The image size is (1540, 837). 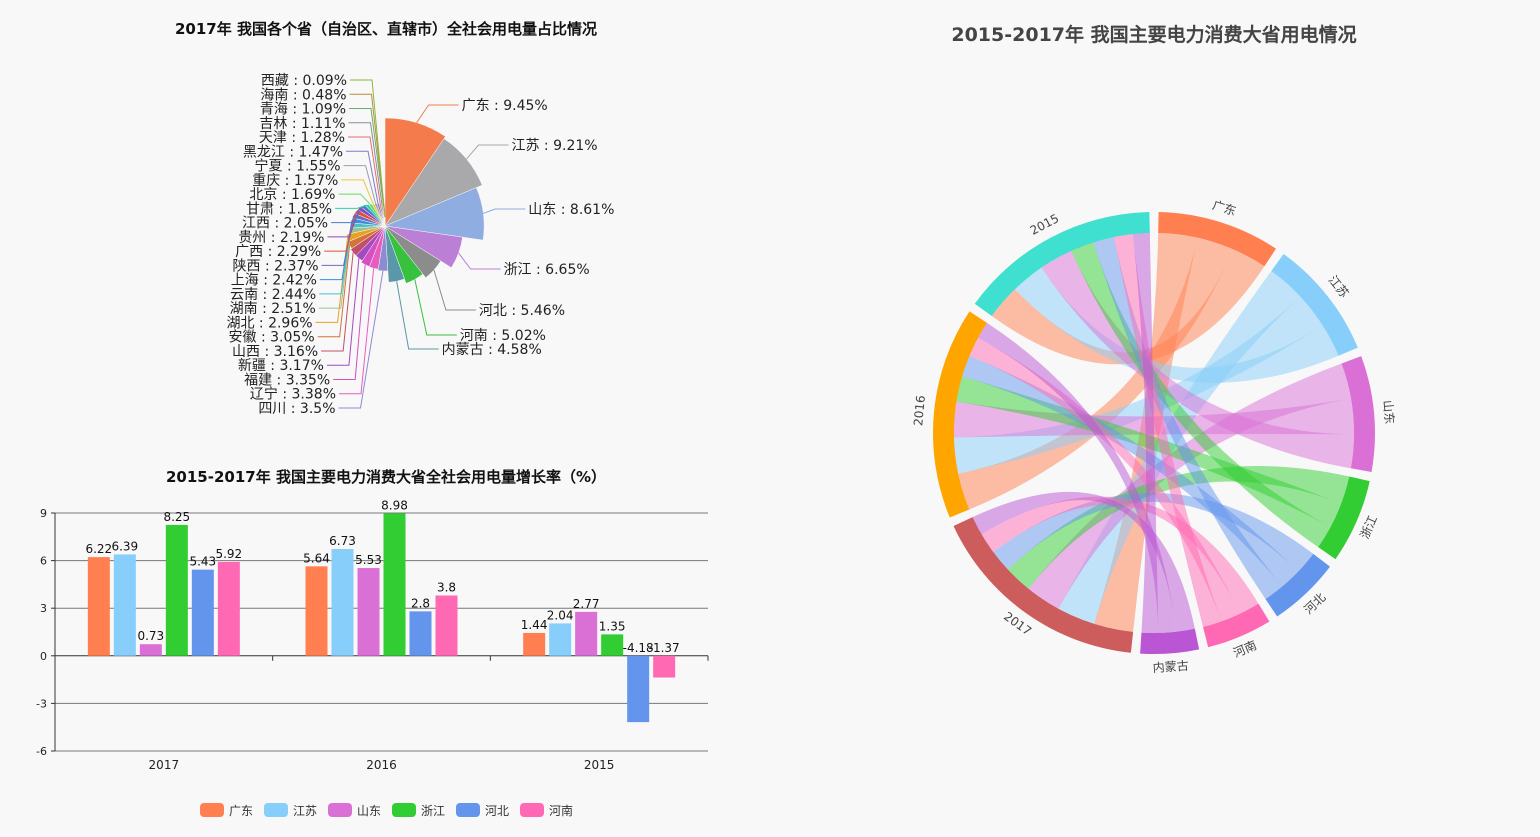 I want to click on pie-label: 浙江 : 6.65%, so click(x=547, y=270).